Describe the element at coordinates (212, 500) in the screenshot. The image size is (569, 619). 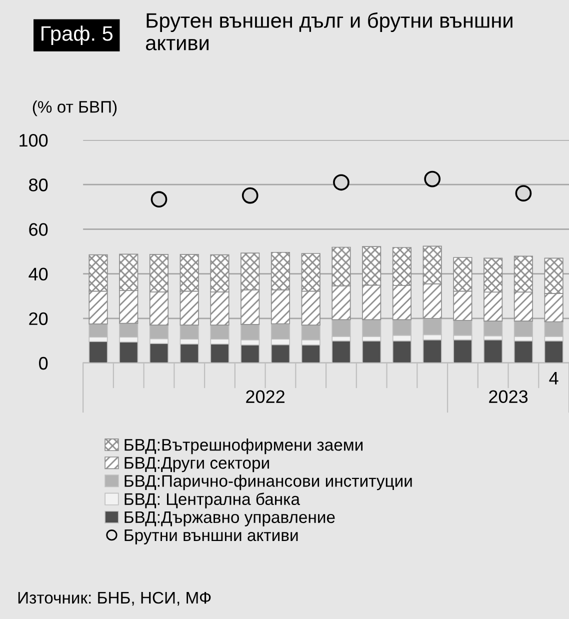
I see `legend-label: БВД: Централна банка` at that location.